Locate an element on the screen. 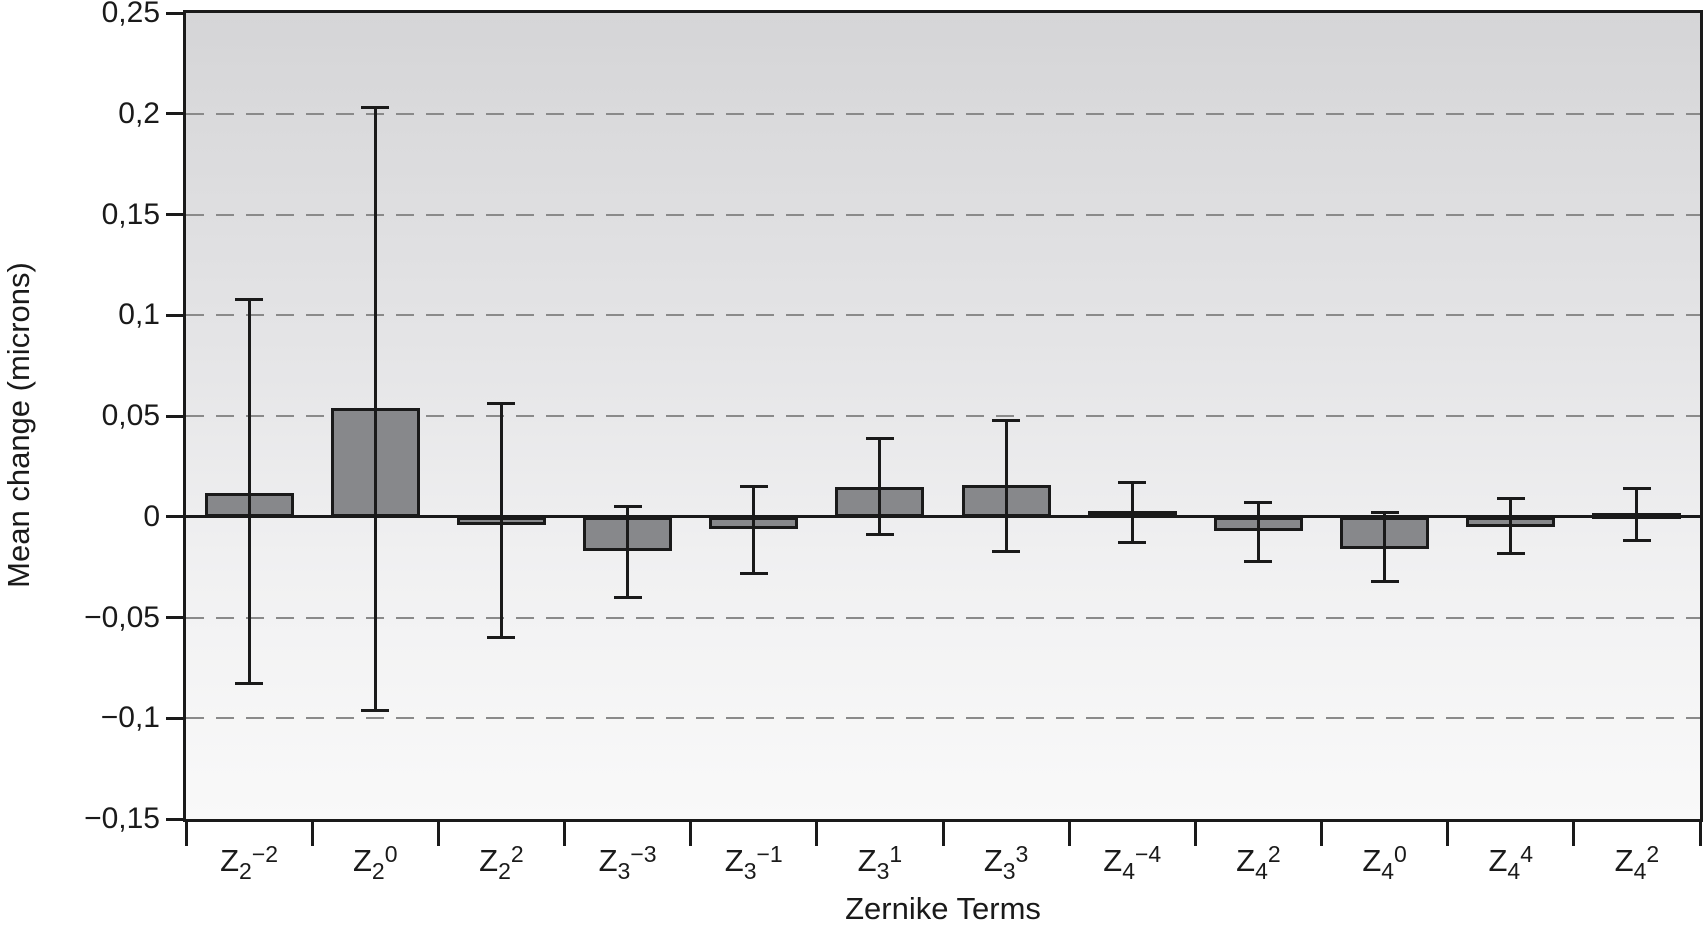  y-tick-label: −0,1 is located at coordinates (130, 718).